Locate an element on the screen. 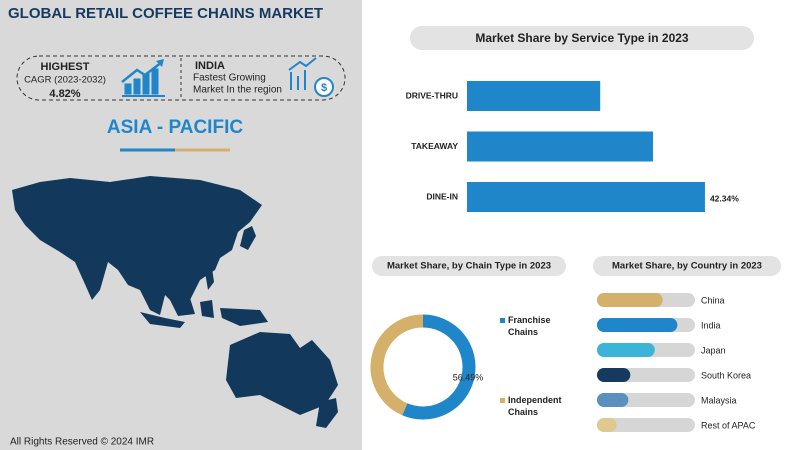 The image size is (800, 450). category-label: DRIVE-THRU is located at coordinates (432, 95).